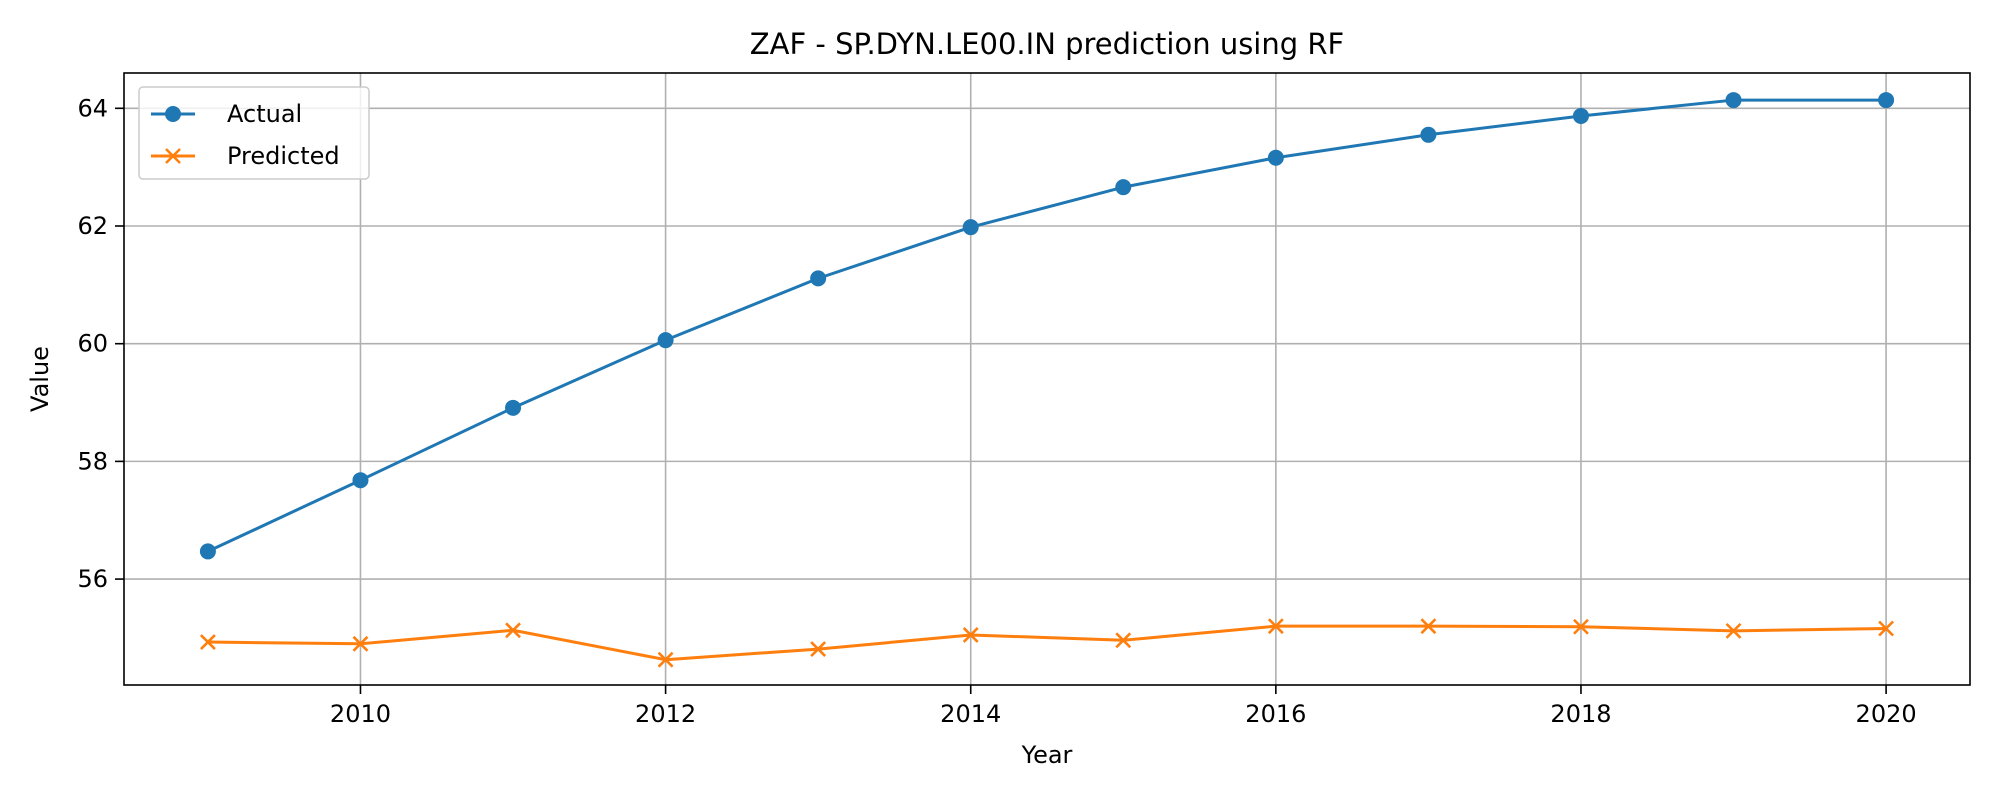 The image size is (2000, 800). I want to click on y-tick-label: 56, so click(92, 579).